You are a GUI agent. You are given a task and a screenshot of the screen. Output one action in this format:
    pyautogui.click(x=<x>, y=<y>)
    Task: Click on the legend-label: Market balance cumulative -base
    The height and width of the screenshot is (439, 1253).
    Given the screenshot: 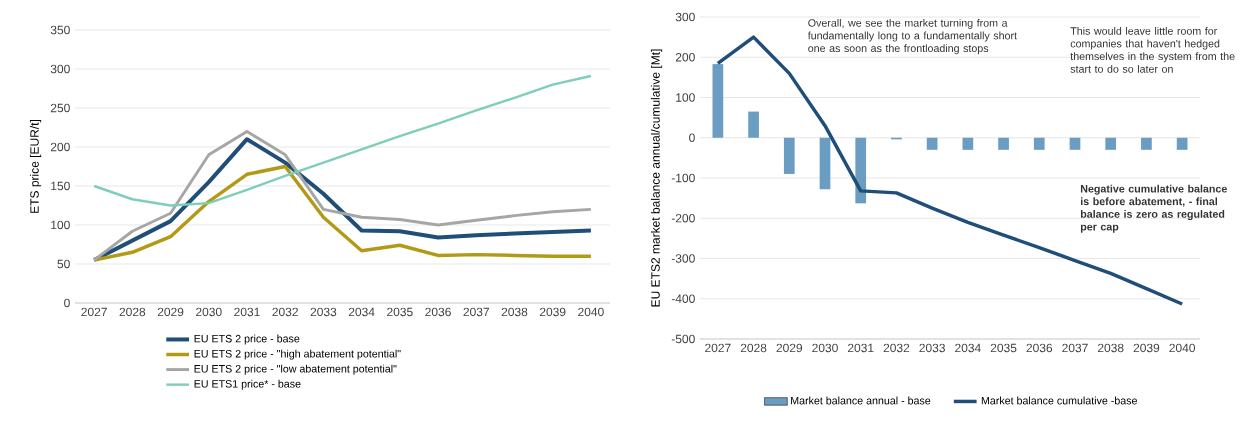 What is the action you would take?
    pyautogui.click(x=1059, y=400)
    